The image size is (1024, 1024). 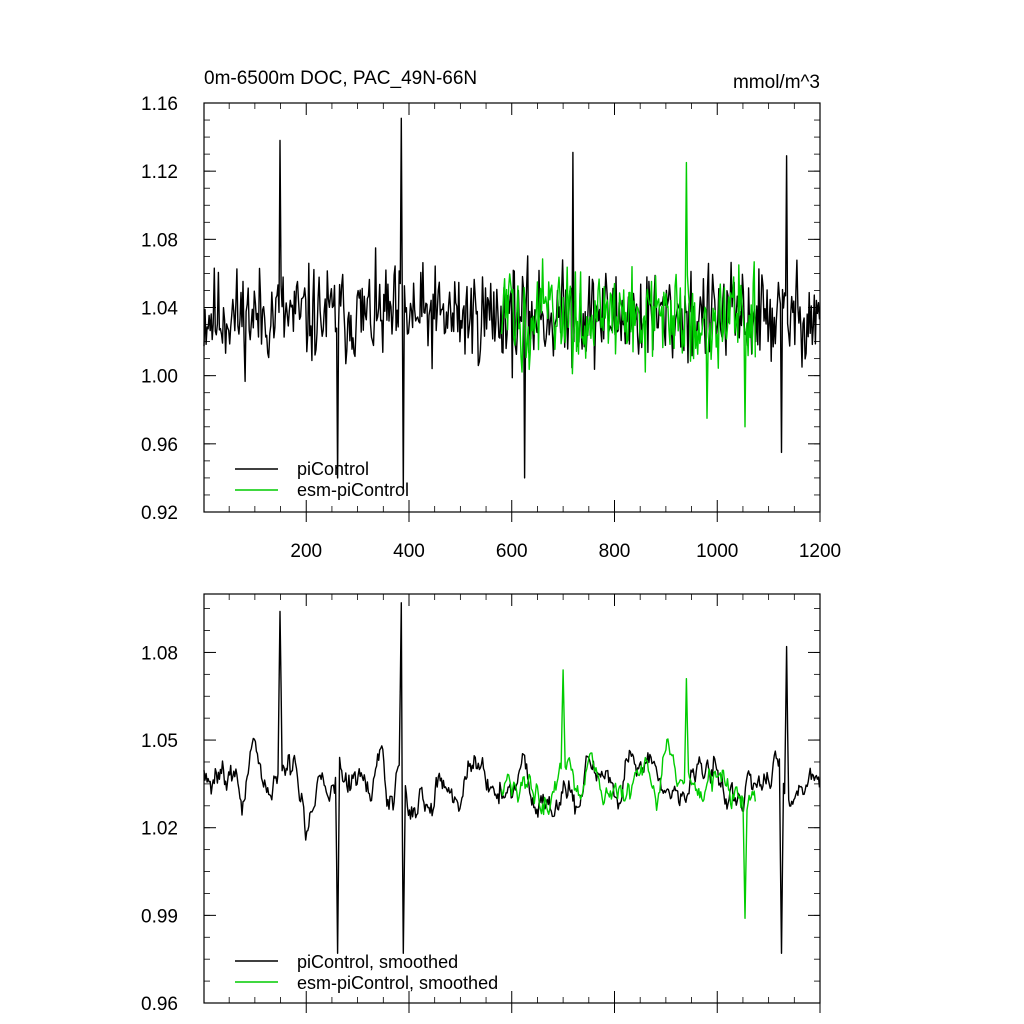 I want to click on legend-label-esm-picontrol-smoothed: esm-piControl, smoothed, so click(x=397, y=983).